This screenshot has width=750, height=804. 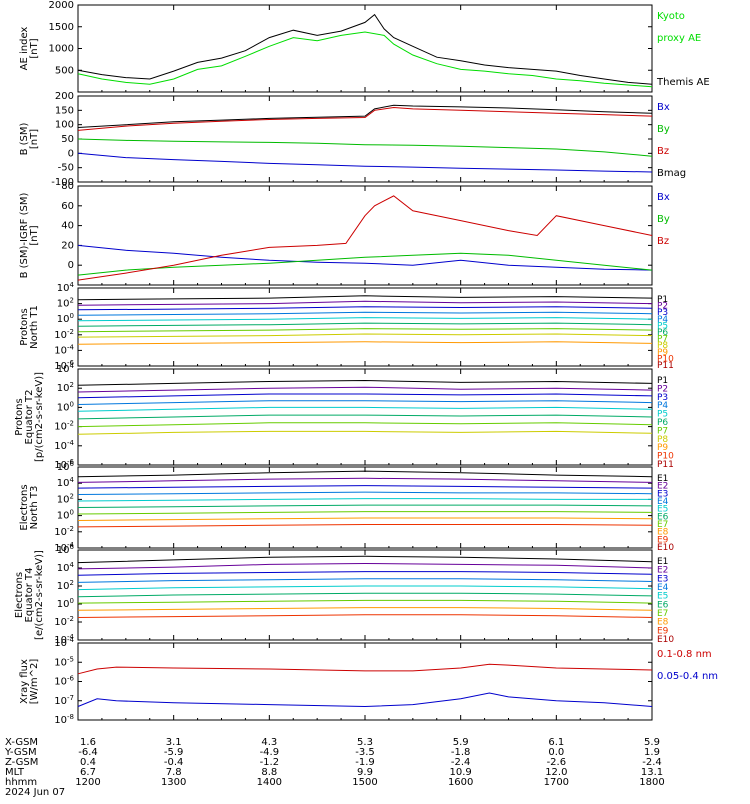 What do you see at coordinates (269, 742) in the screenshot?
I see `ephemeris-value: 4.3` at bounding box center [269, 742].